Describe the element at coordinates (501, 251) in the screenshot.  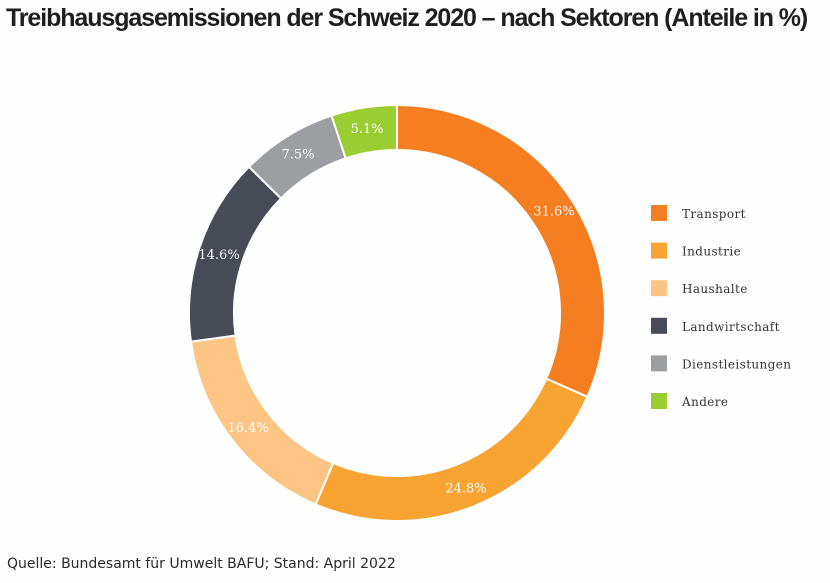
I see `donut-slice-transport` at that location.